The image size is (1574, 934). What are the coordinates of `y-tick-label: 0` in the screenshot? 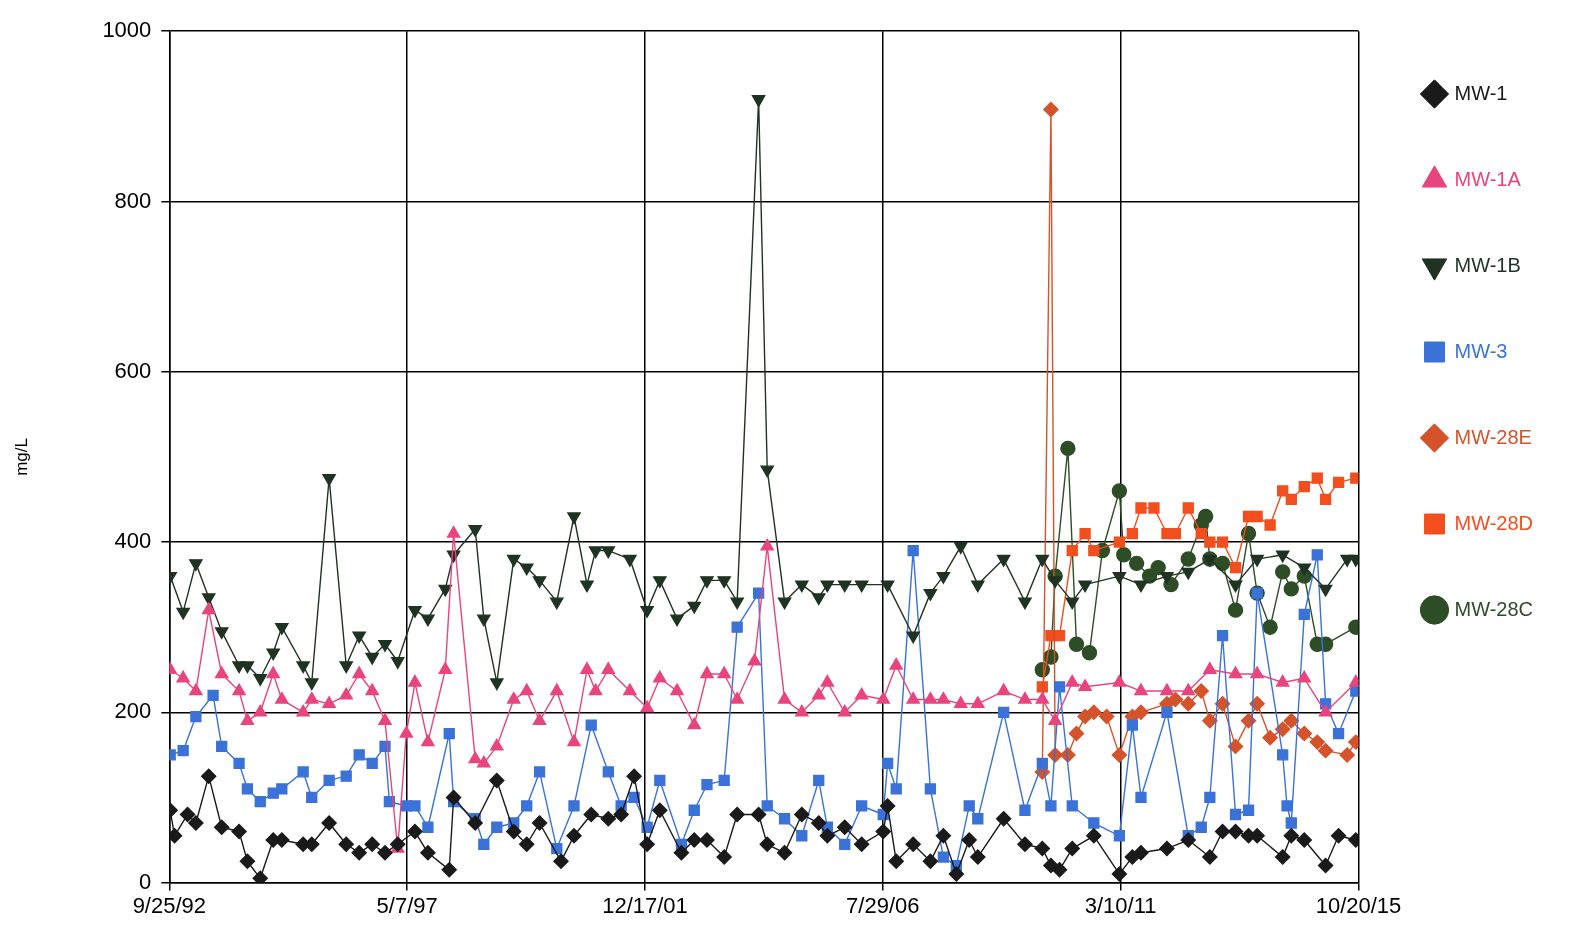 It's located at (145, 881).